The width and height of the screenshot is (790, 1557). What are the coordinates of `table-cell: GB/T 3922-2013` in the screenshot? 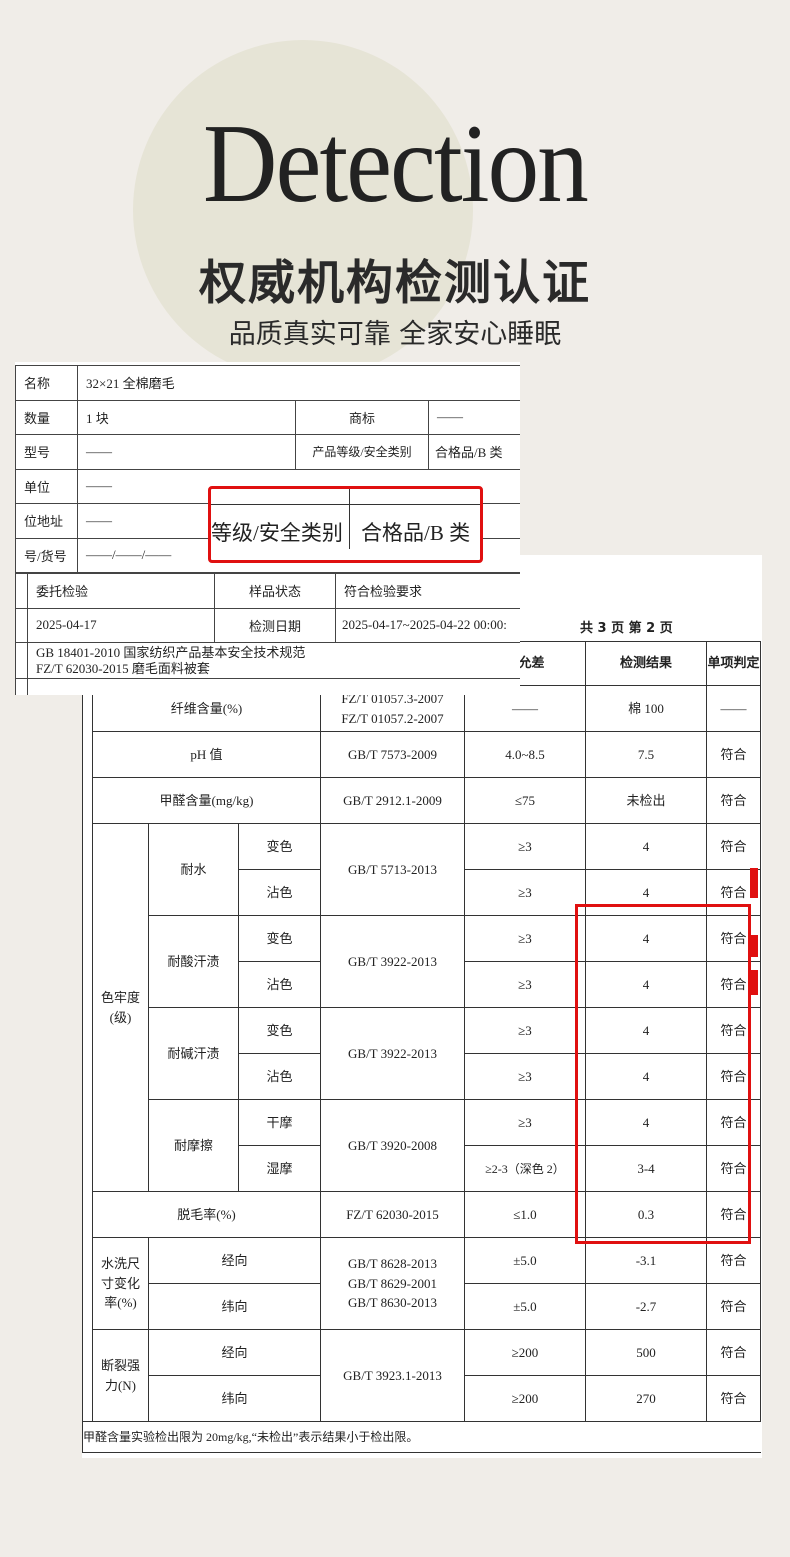 It's located at (392, 1053).